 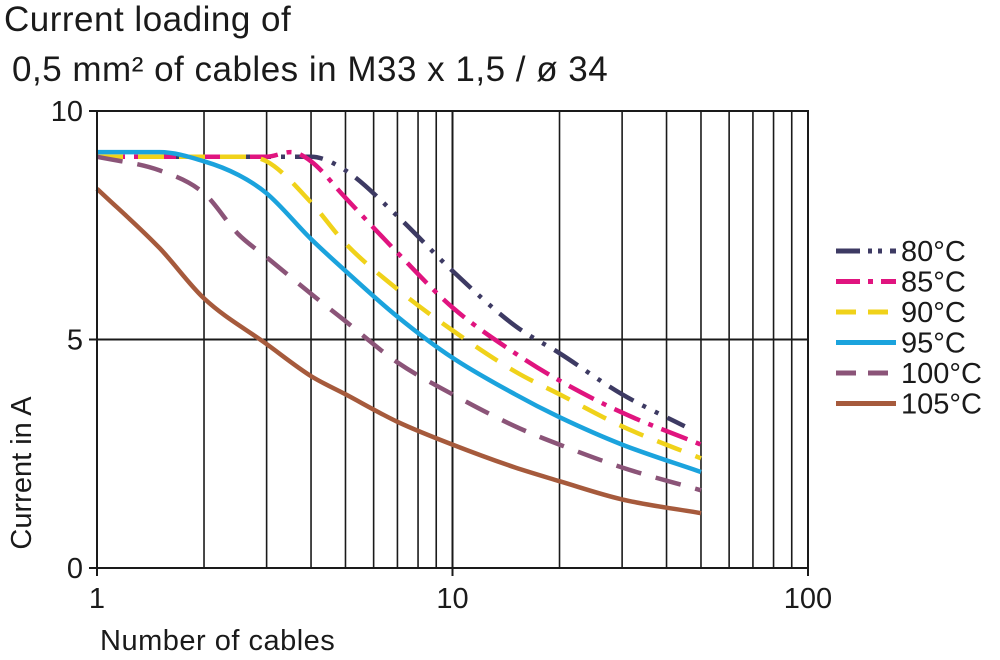 I want to click on chart-title-line2: 0,5 mm² of cables in M33 x 1,5 / ø 34, so click(x=310, y=69).